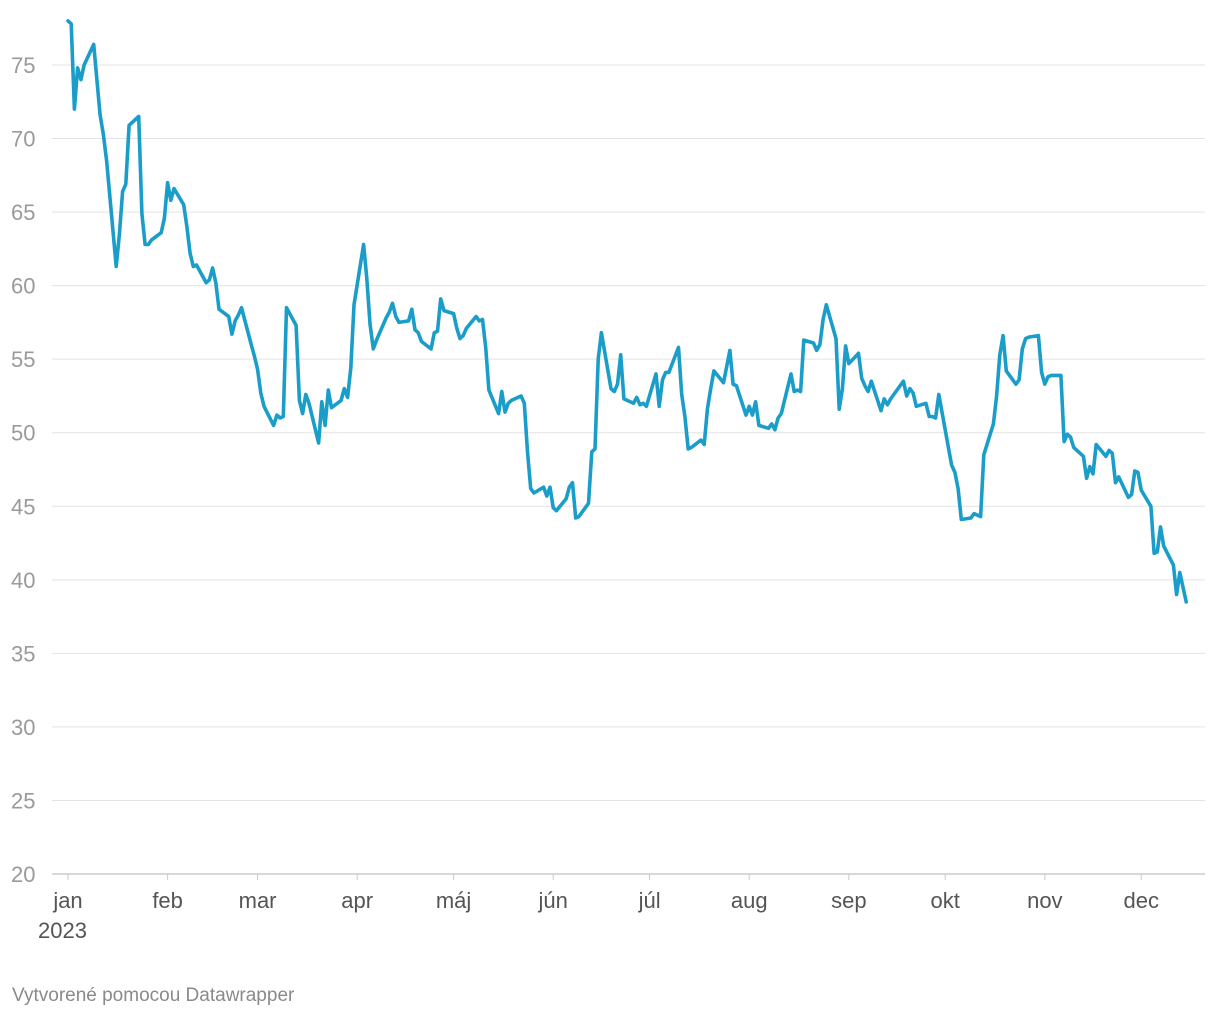 This screenshot has height=1020, width=1220. What do you see at coordinates (23, 653) in the screenshot?
I see `y-tick-label: 35` at bounding box center [23, 653].